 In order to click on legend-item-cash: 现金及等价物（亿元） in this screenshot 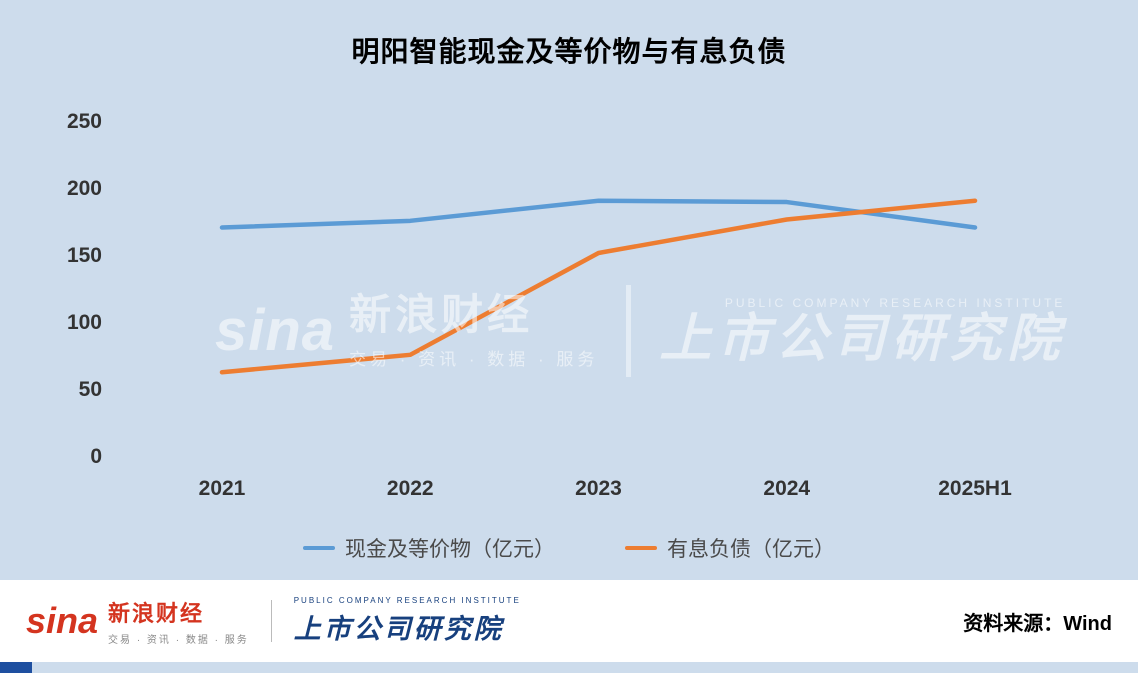, I will do `click(429, 548)`.